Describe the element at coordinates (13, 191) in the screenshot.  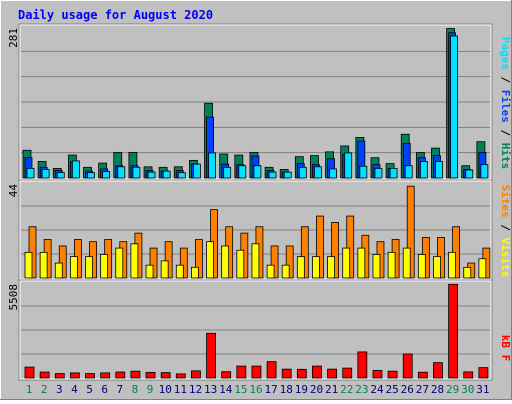
I see `y-max-label: 44` at that location.